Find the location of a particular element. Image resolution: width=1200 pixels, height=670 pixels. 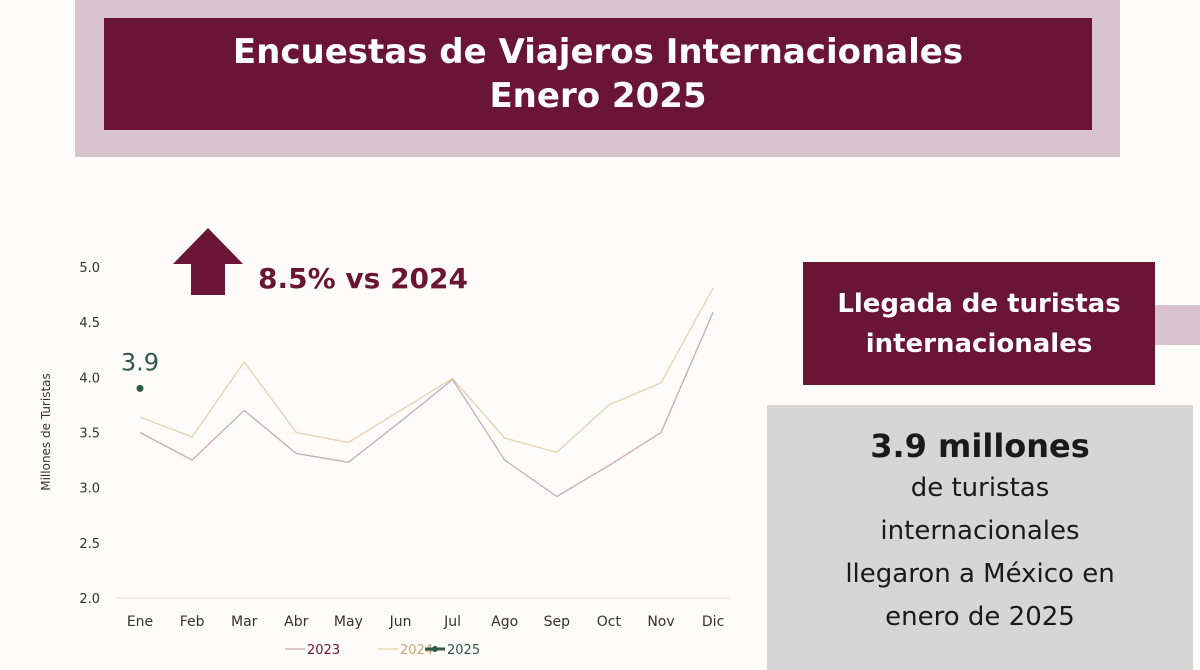

series-line-2024 is located at coordinates (426, 370).